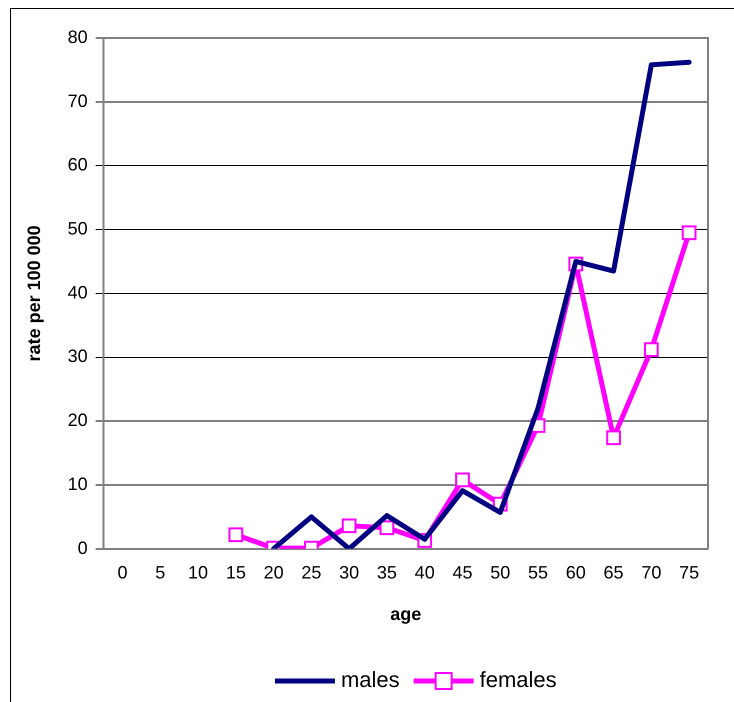 The width and height of the screenshot is (734, 702). What do you see at coordinates (370, 679) in the screenshot?
I see `legend-label: males` at bounding box center [370, 679].